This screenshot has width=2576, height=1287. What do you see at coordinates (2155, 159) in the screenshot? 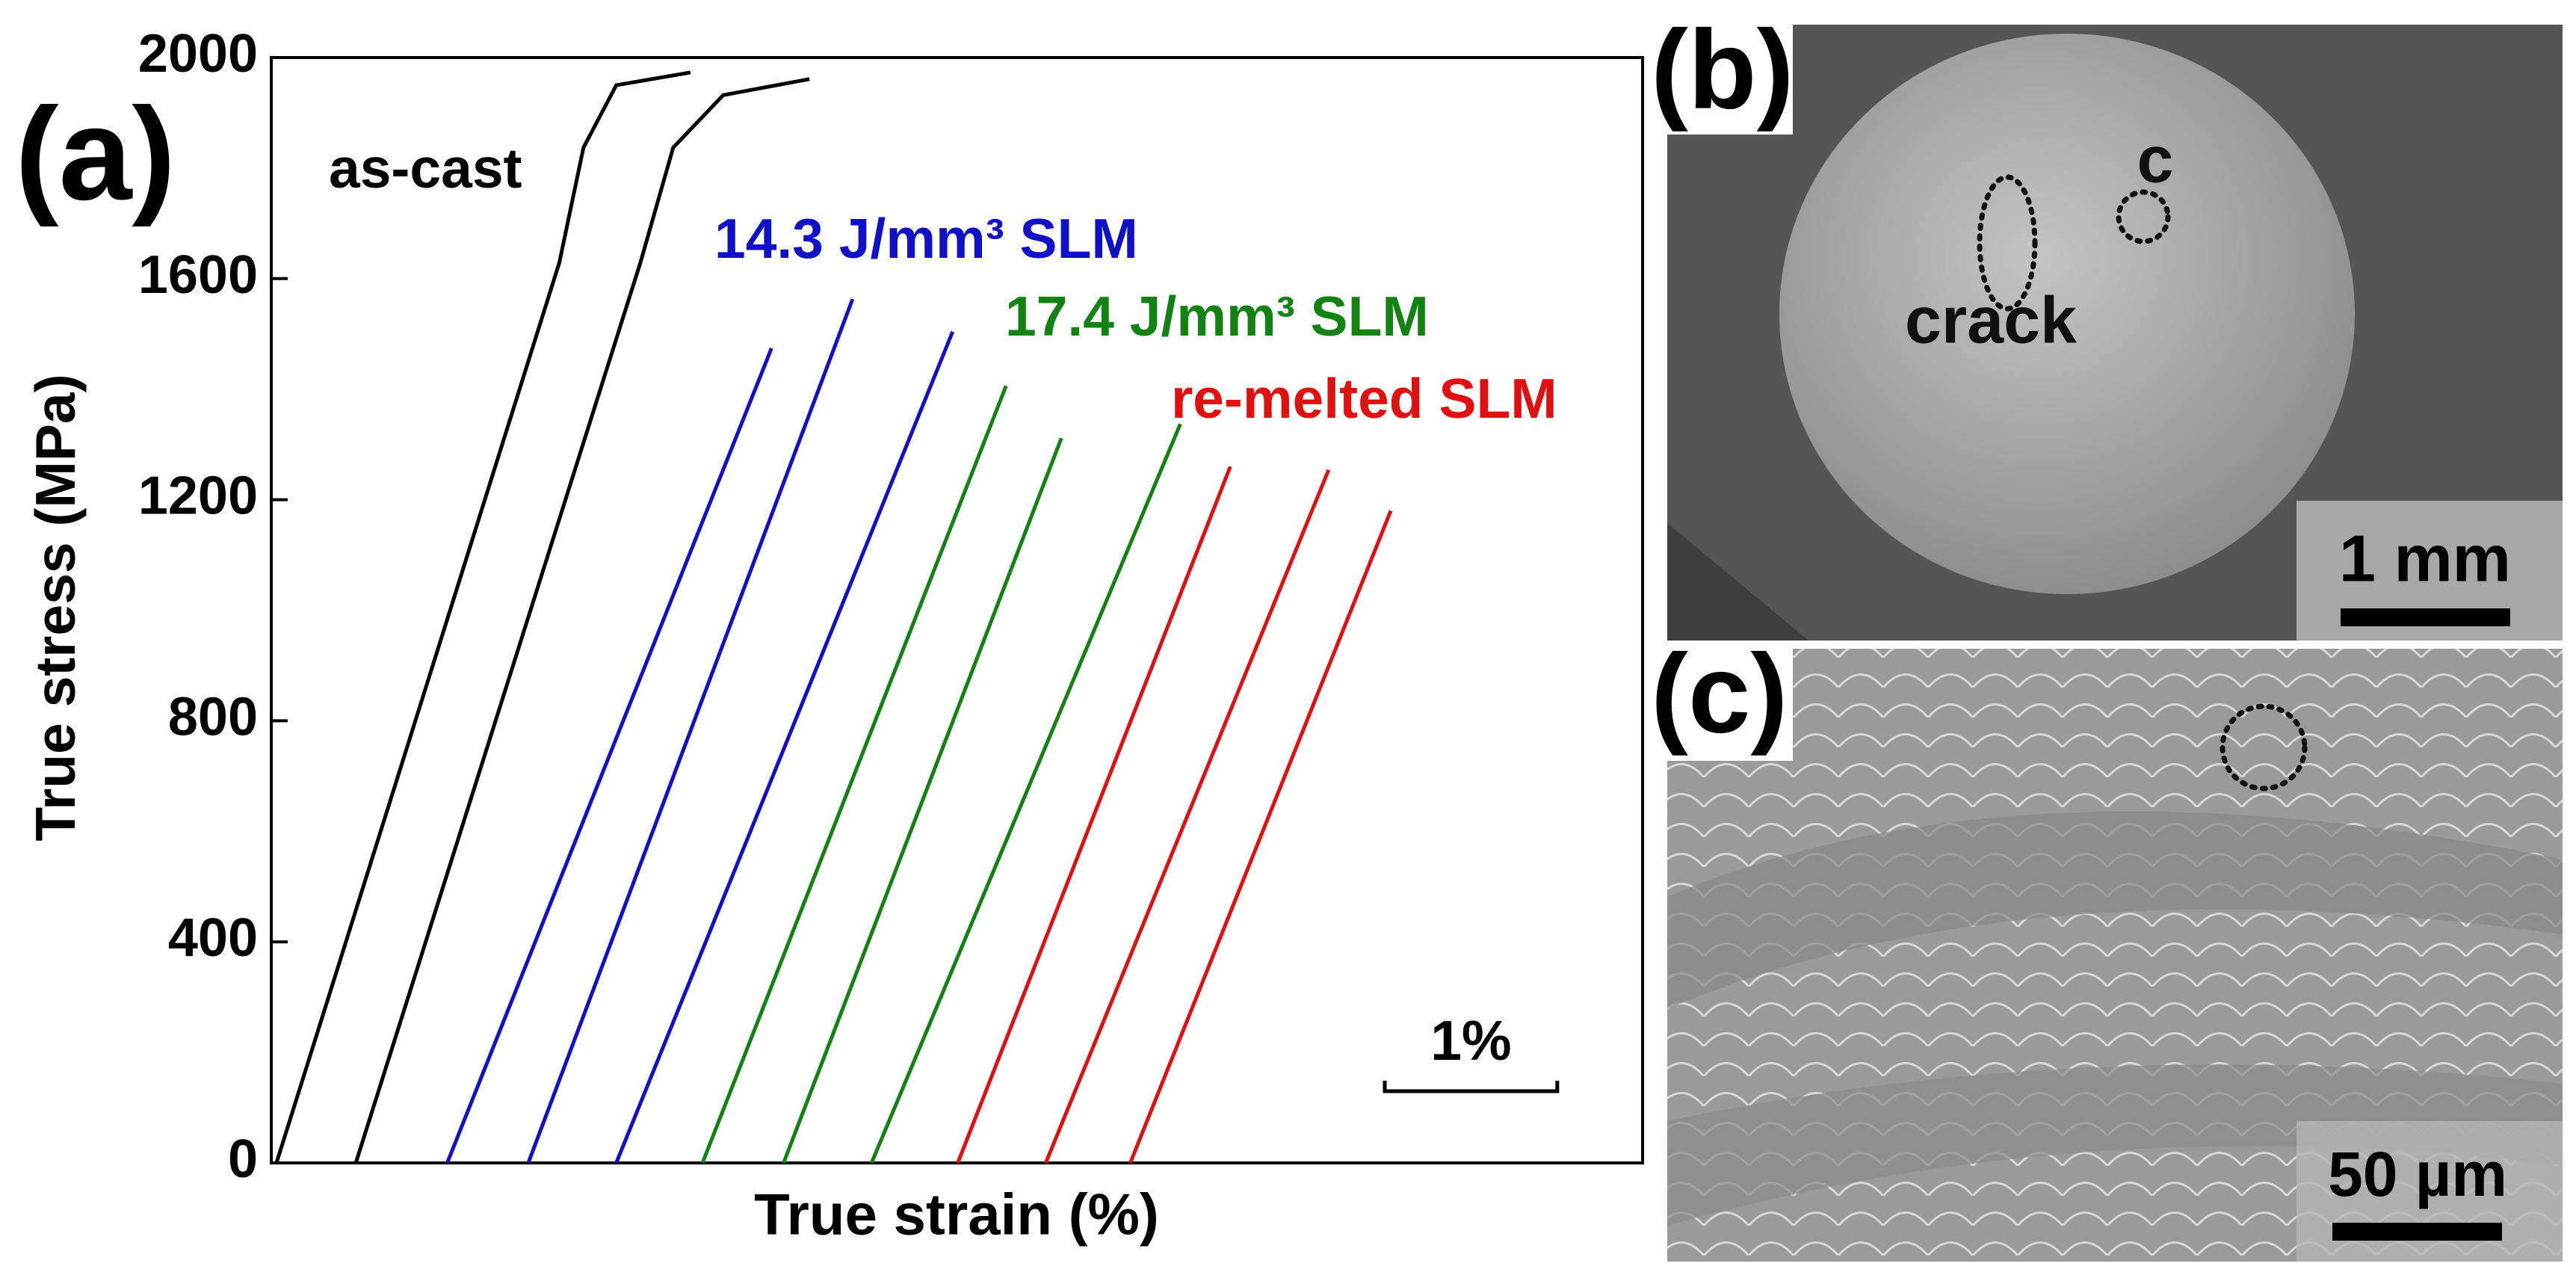
I see `c-label: c` at bounding box center [2155, 159].